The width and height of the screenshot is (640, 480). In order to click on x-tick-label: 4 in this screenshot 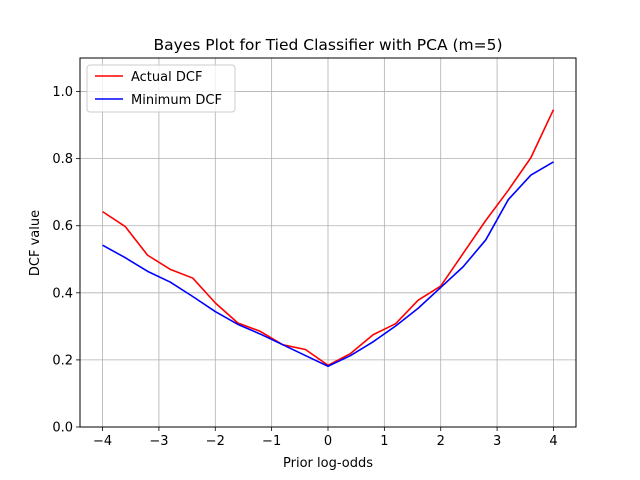, I will do `click(553, 441)`.